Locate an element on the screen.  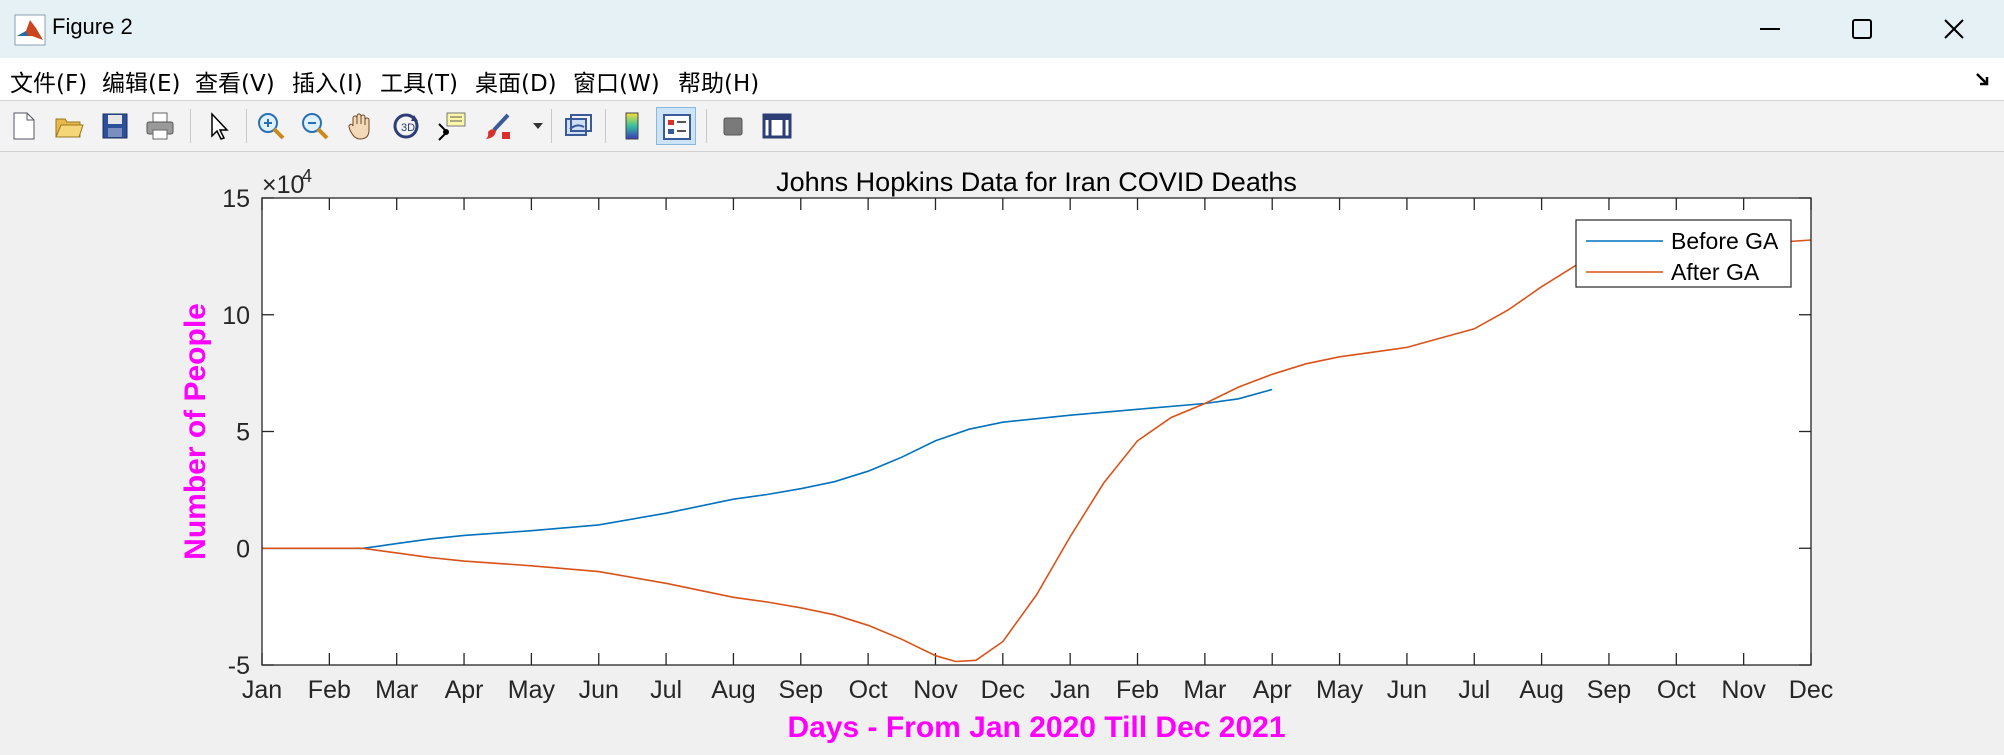
close-button is located at coordinates (1954, 29).